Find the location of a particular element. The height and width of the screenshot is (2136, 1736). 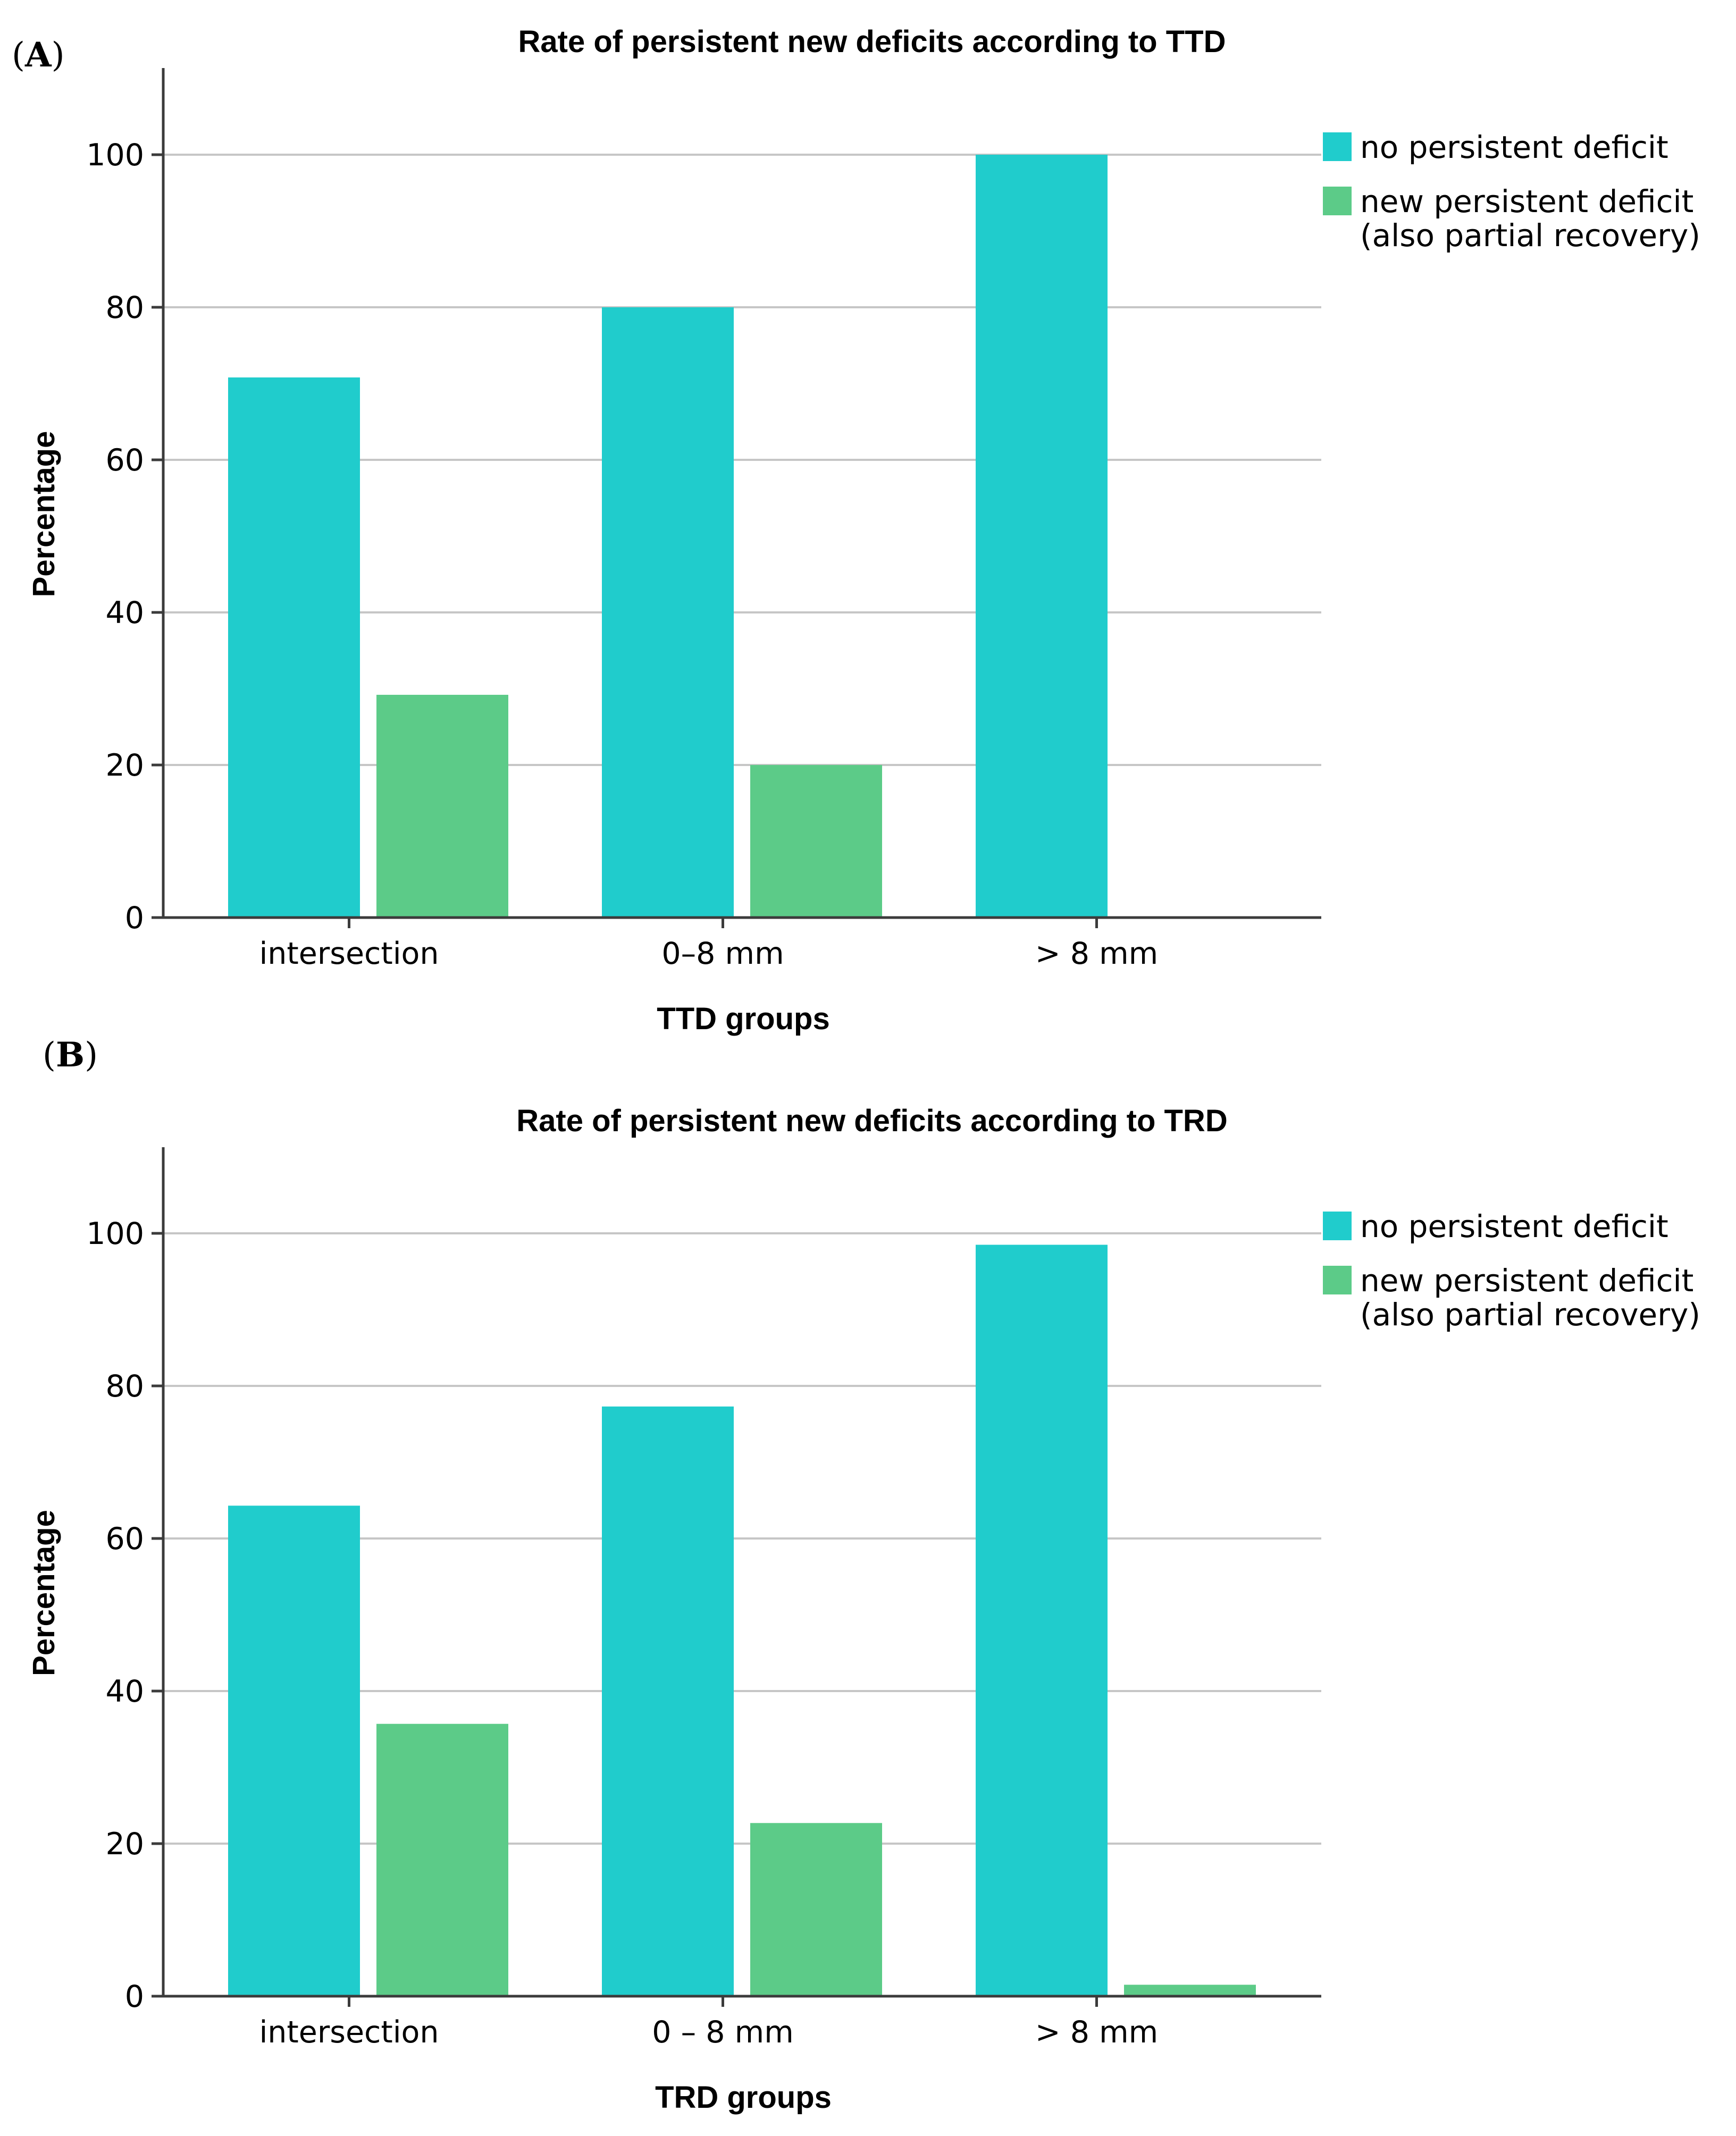

panel-label: (B) is located at coordinates (70, 1055).